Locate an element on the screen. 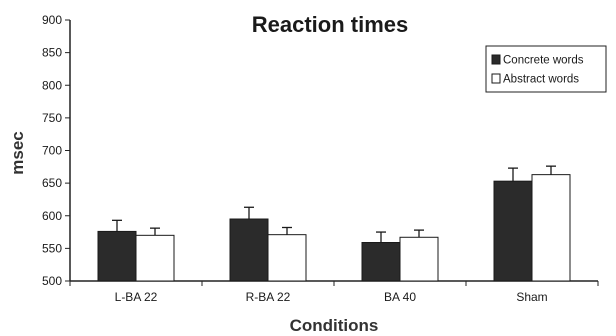 This screenshot has width=616, height=336. x-tick-label: Sham is located at coordinates (531, 297).